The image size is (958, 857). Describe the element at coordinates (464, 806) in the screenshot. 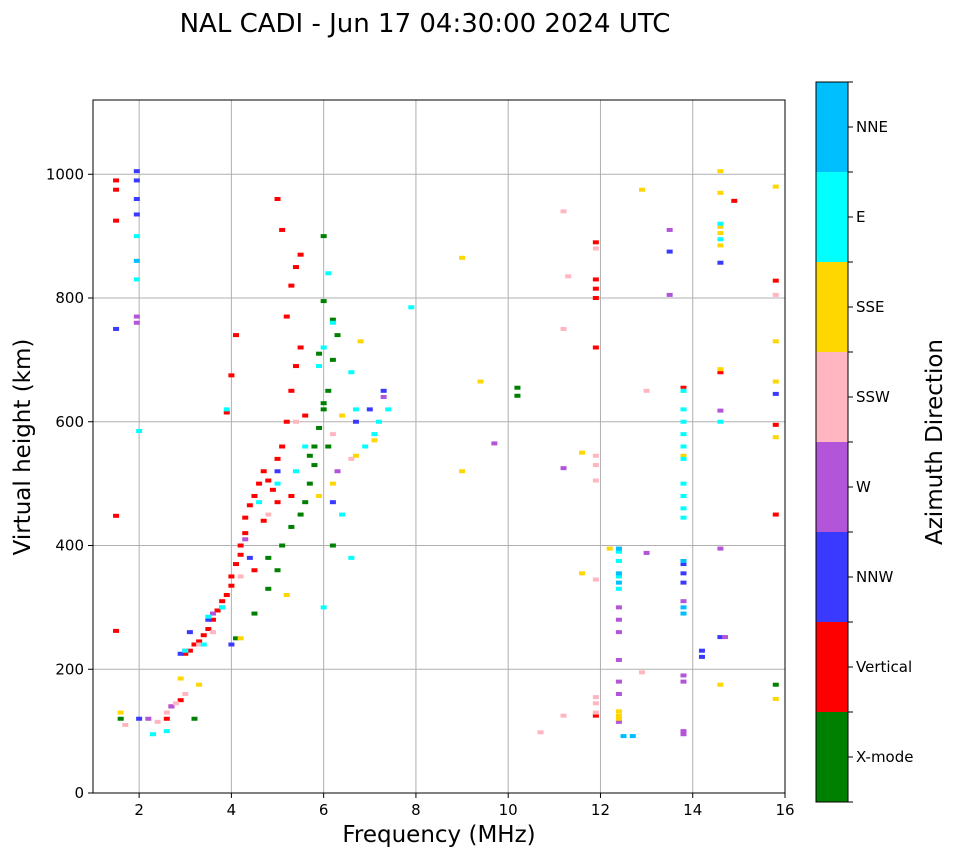

I see `x-axis: 2 4 6 8 10 12 14 16` at that location.